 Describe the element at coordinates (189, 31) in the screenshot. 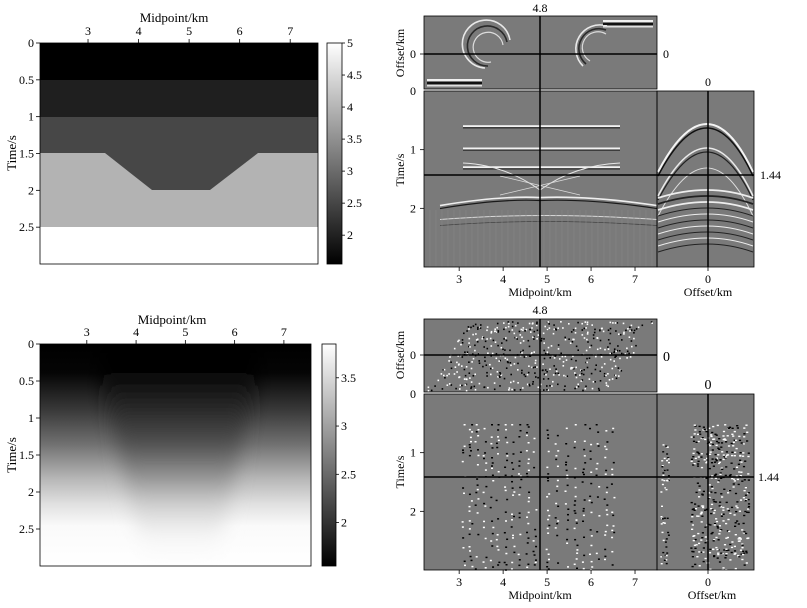

I see `x-tick-label: 5` at that location.